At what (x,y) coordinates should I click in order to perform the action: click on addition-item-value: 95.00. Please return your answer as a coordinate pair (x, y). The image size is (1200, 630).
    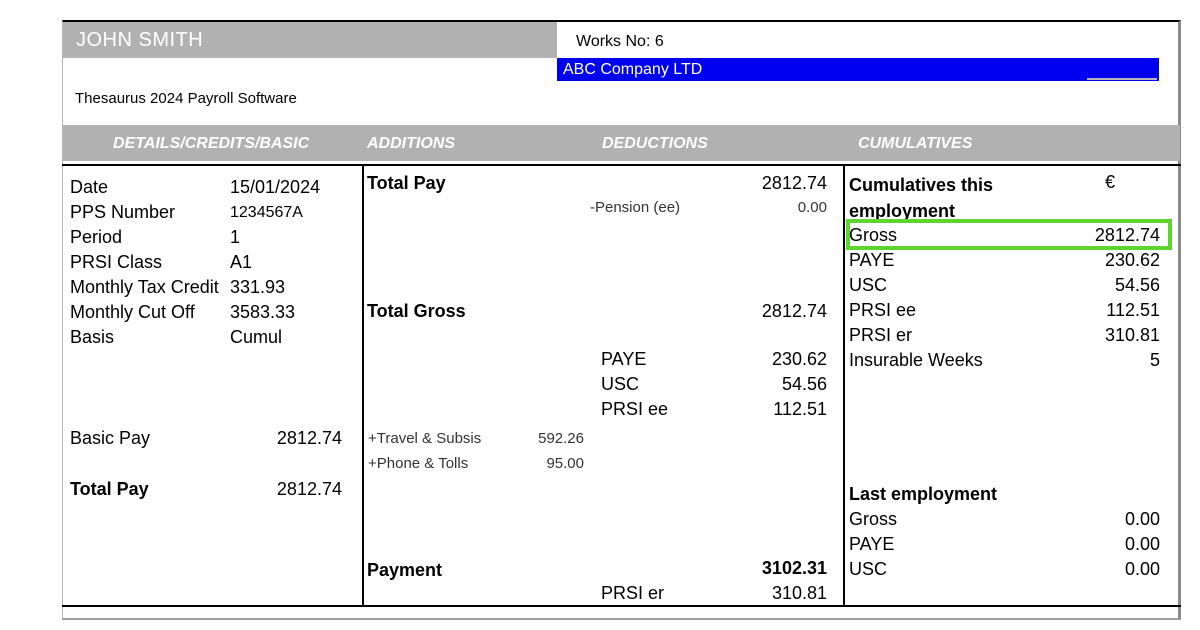
    Looking at the image, I should click on (565, 463).